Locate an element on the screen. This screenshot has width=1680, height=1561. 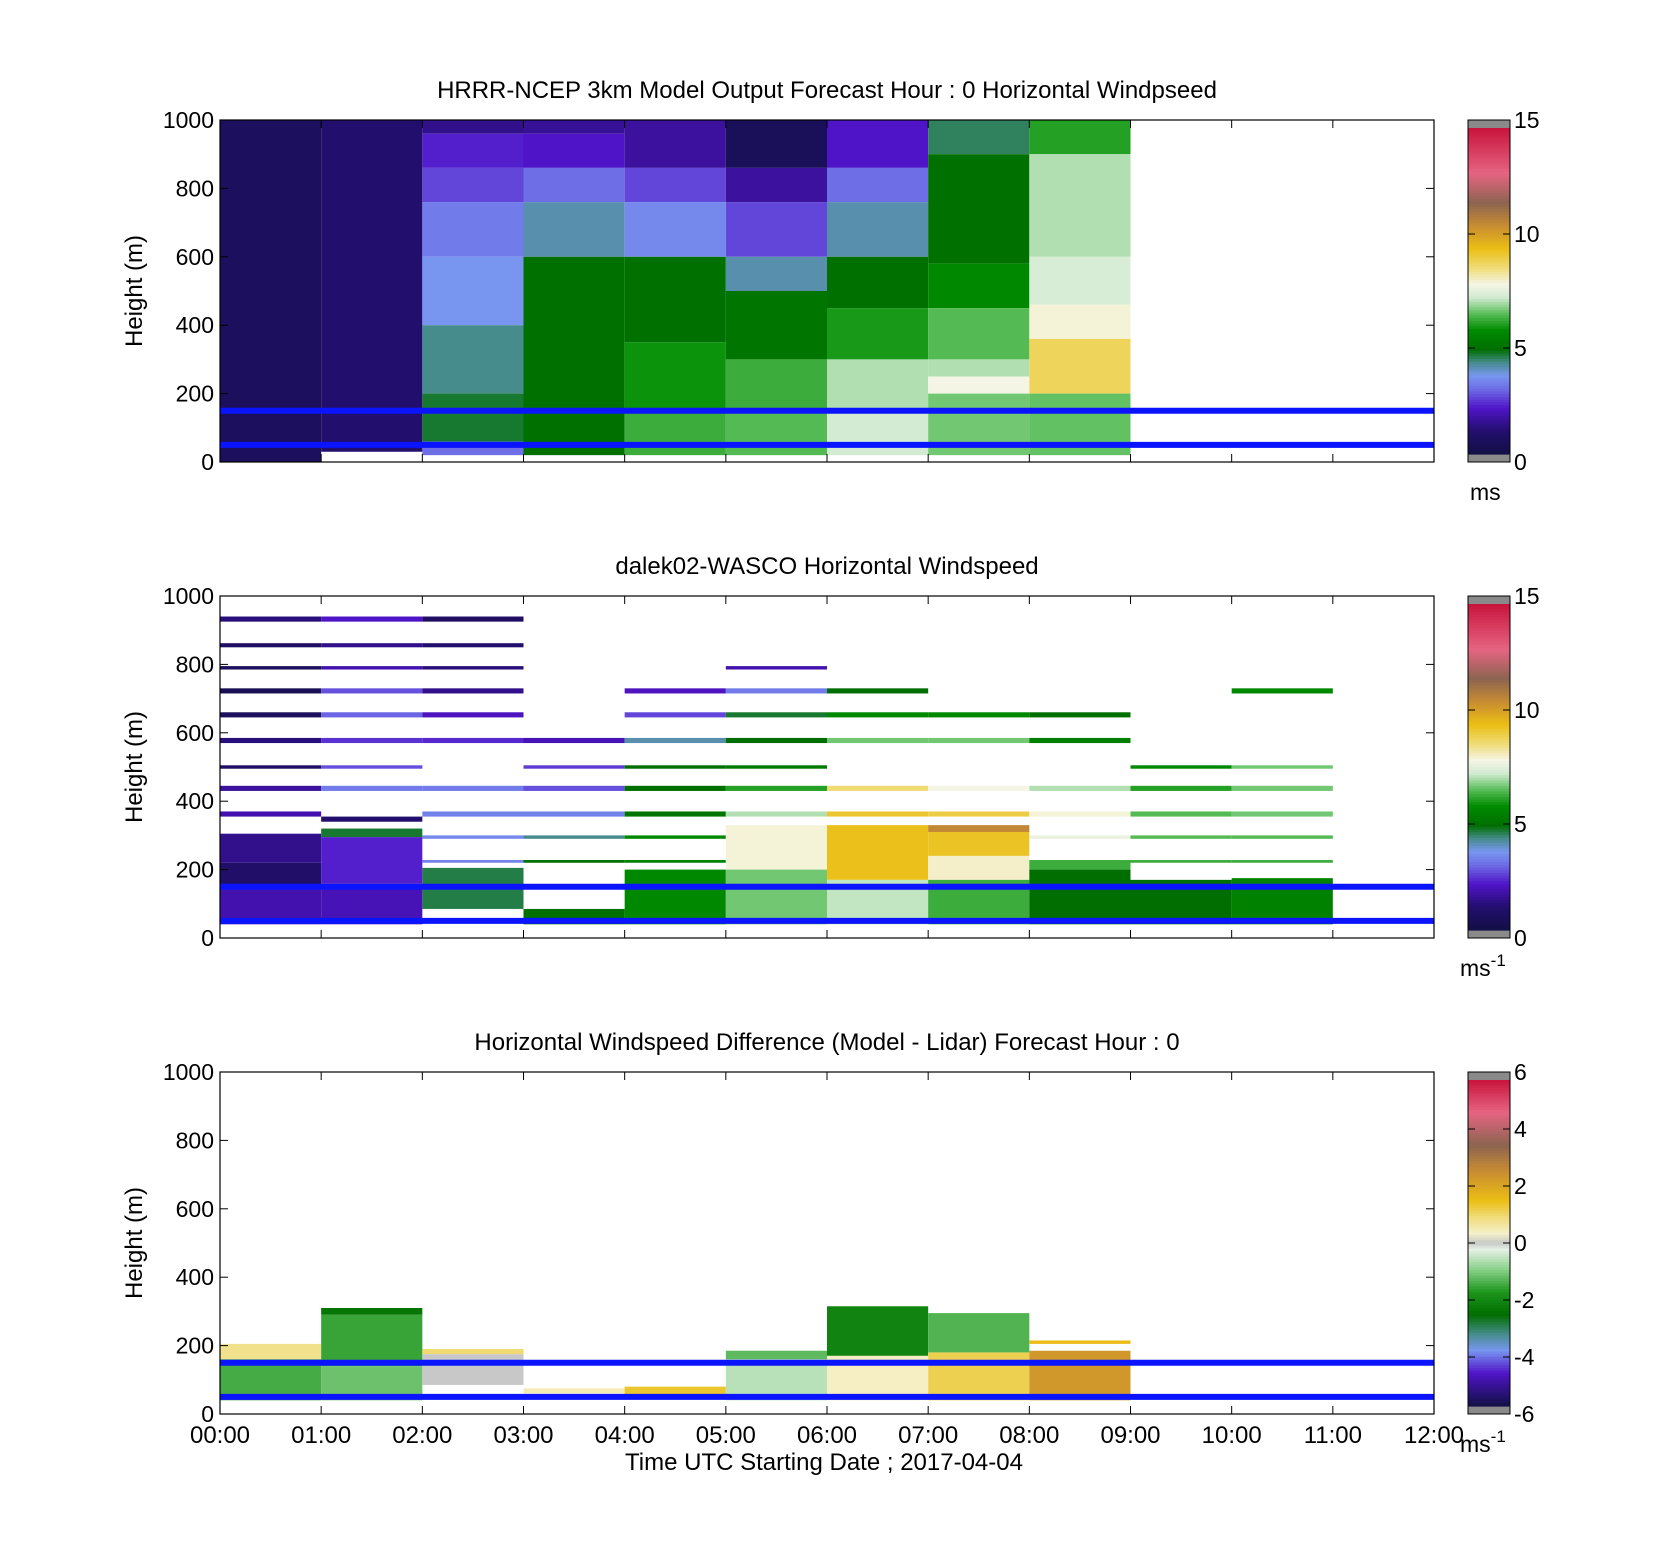
colorbar-tick-label: 5 is located at coordinates (1520, 348).